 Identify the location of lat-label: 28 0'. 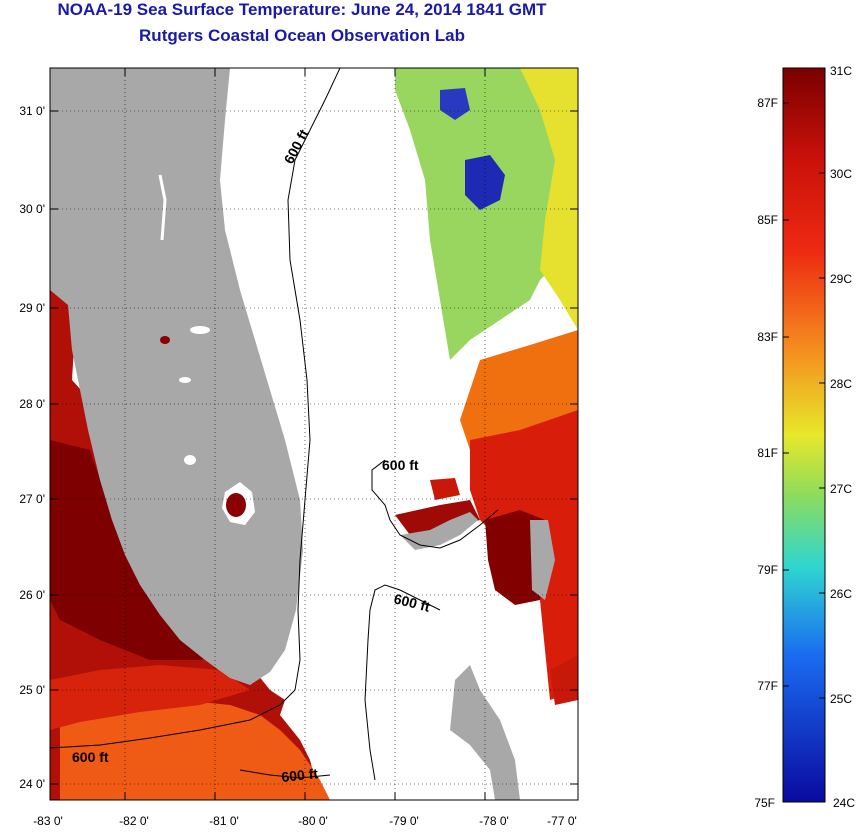
(32, 404).